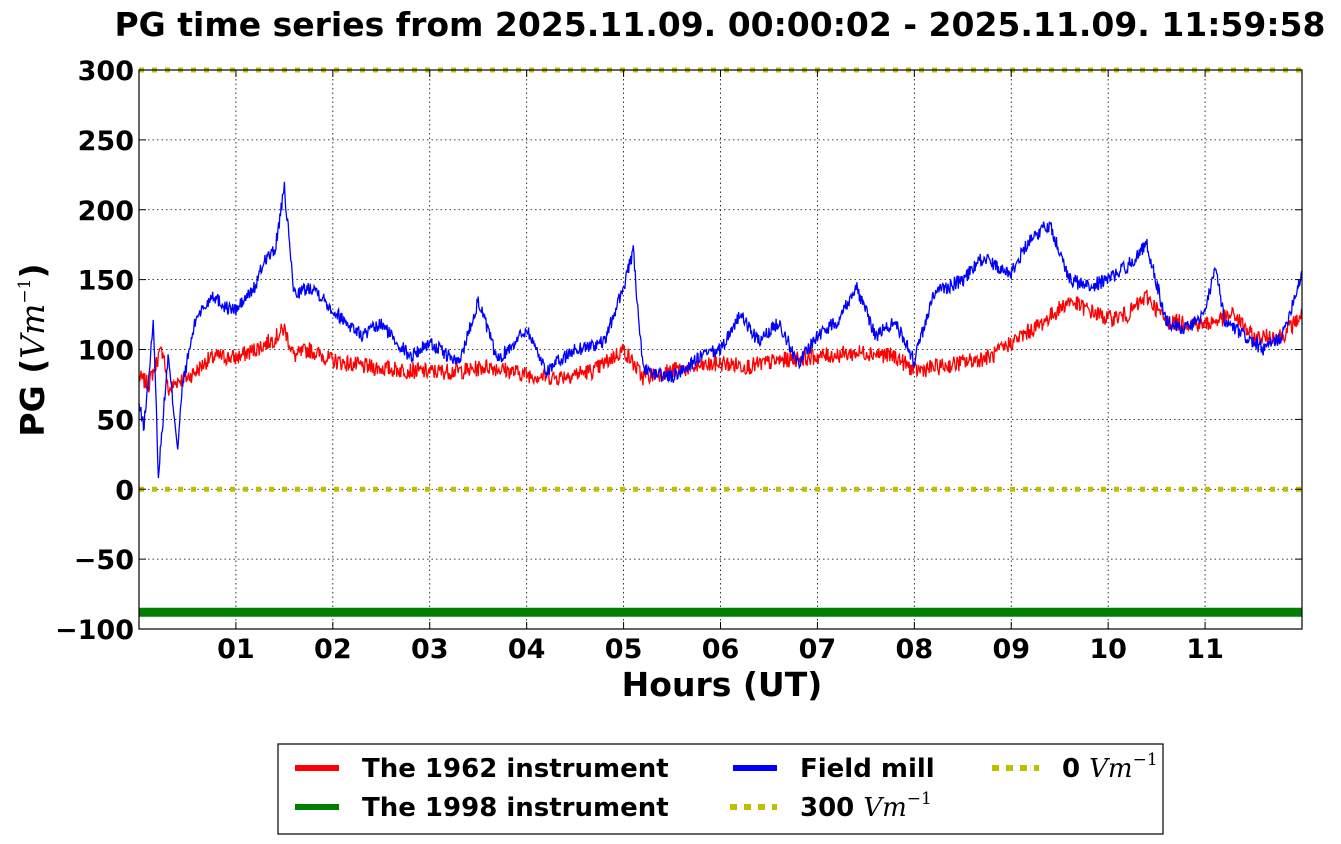 The width and height of the screenshot is (1341, 844). I want to click on x-tick-label: 11, so click(1205, 649).